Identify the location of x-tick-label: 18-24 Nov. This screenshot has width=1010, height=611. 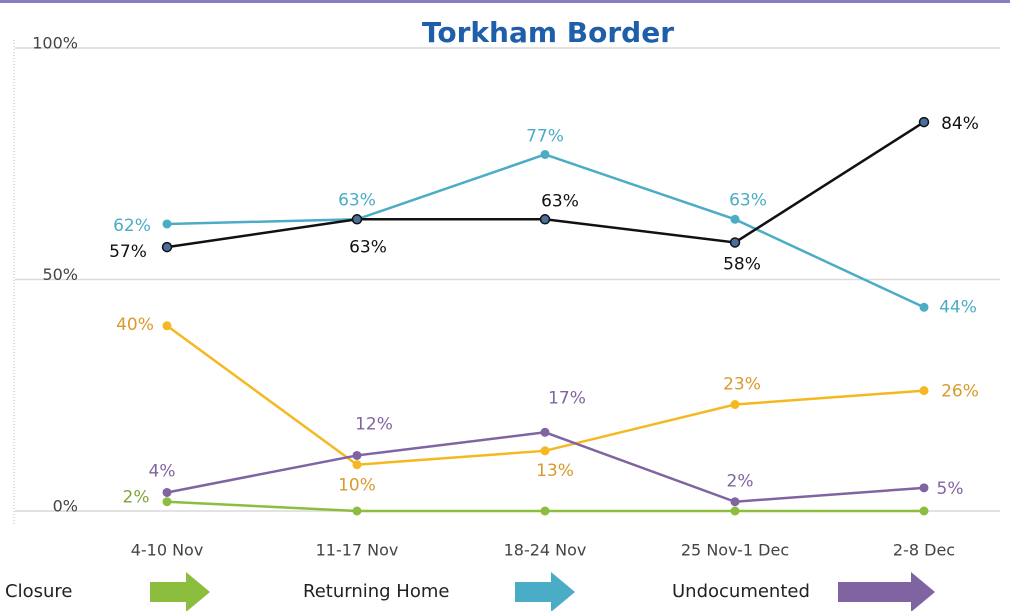
(545, 550).